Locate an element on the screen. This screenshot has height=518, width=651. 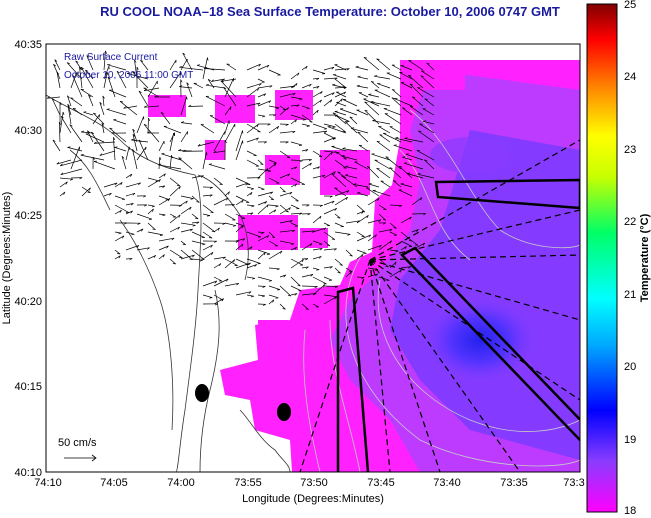
survey-box-east is located at coordinates (507, 194).